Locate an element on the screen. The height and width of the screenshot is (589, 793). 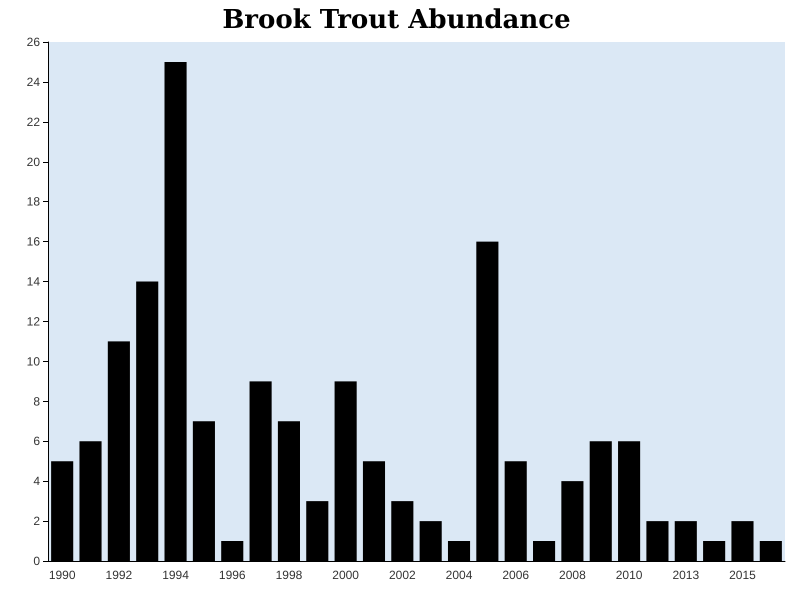
y-tick-label: 24 is located at coordinates (33, 81).